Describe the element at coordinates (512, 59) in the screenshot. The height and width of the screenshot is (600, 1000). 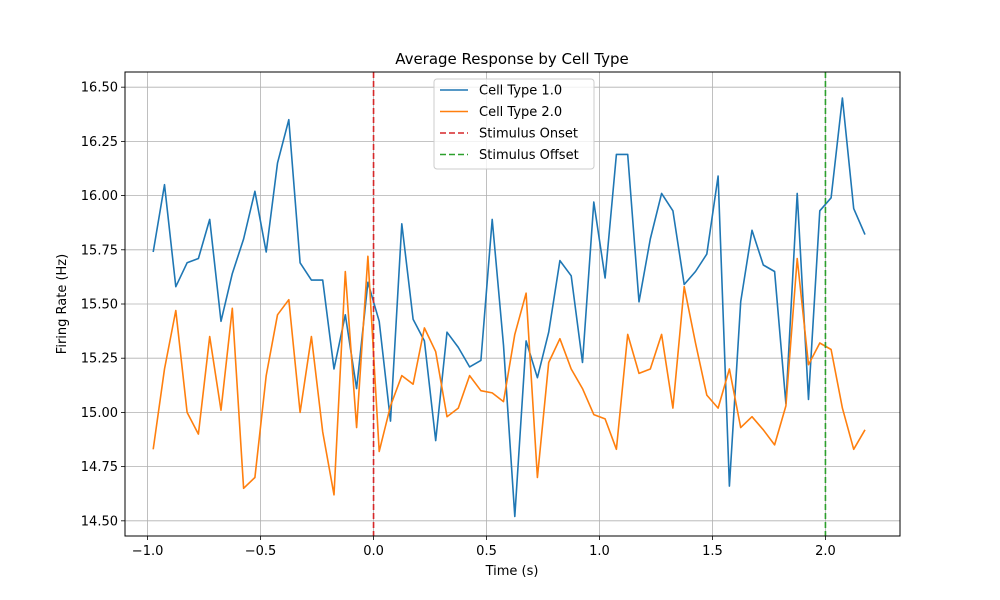
I see `chart-title: Average Response by Cell Type` at that location.